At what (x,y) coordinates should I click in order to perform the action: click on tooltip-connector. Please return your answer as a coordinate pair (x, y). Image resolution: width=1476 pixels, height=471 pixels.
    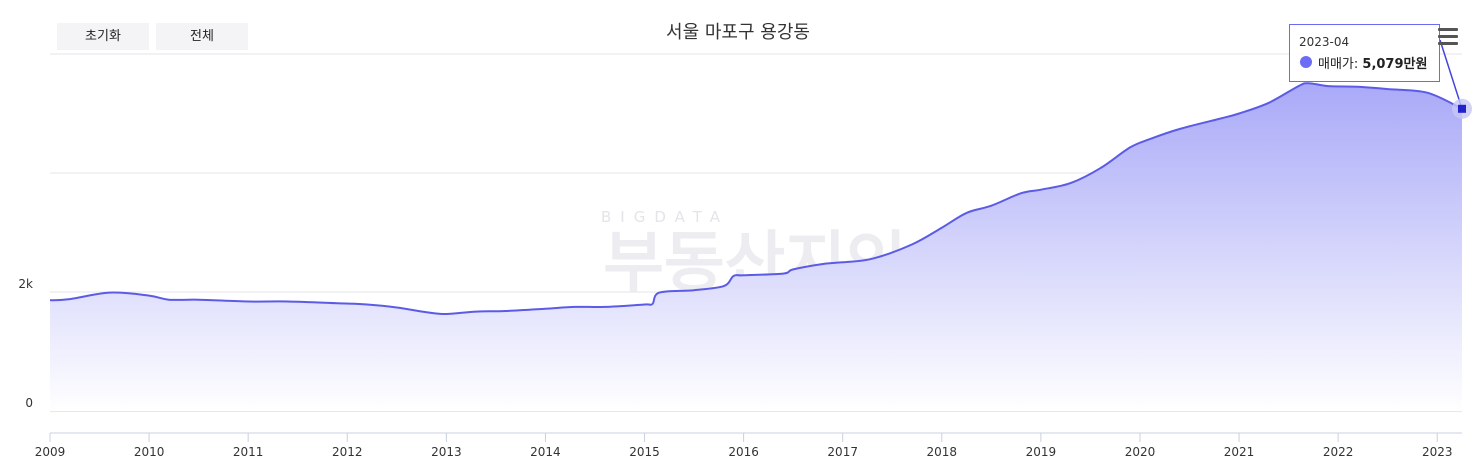
    Looking at the image, I should click on (1451, 74).